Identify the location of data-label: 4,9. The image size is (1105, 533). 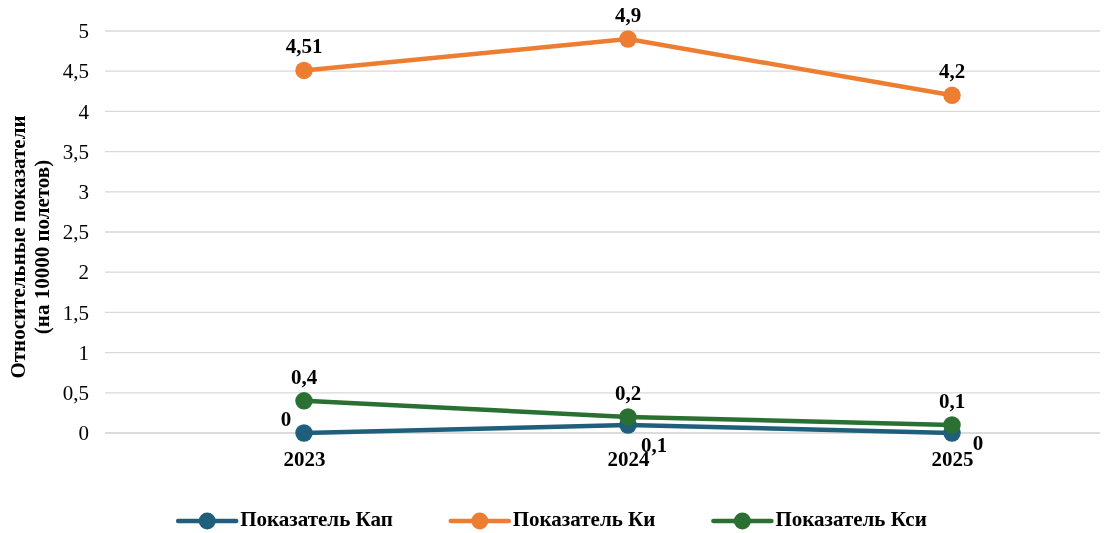
(628, 14).